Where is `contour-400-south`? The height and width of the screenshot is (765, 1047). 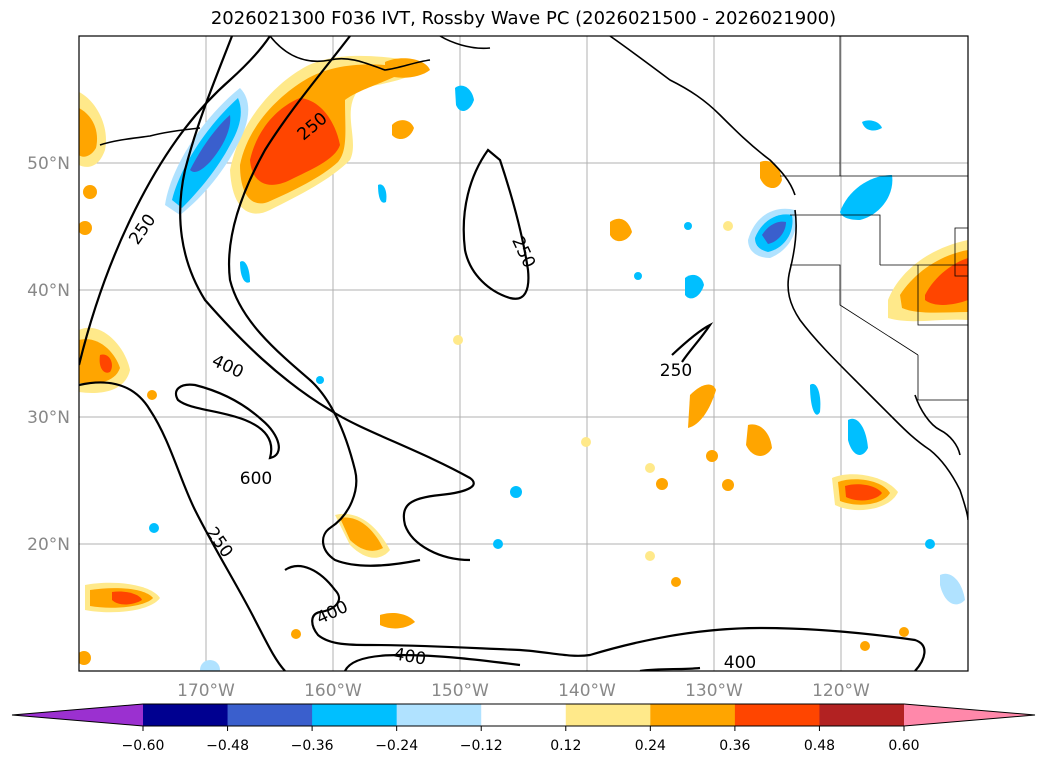 contour-400-south is located at coordinates (432, 662).